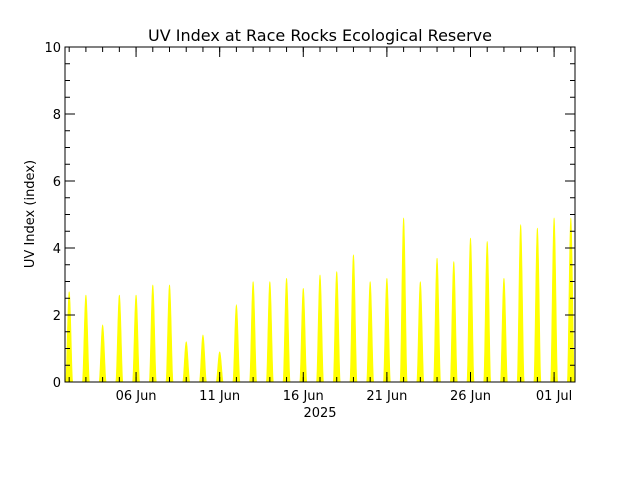  I want to click on y-tick-label: 0, so click(57, 383).